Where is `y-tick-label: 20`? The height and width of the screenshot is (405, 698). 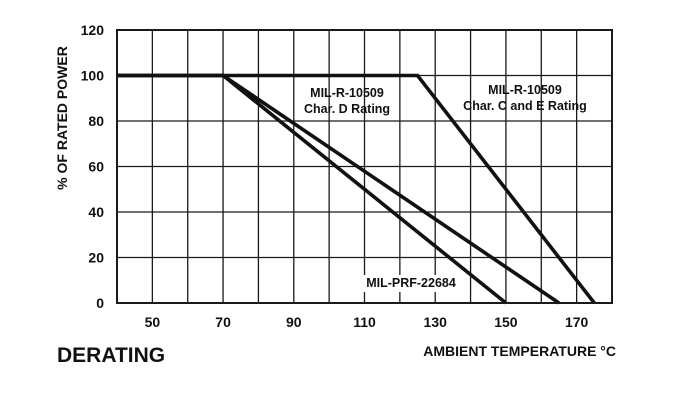
y-tick-label: 20 is located at coordinates (96, 258).